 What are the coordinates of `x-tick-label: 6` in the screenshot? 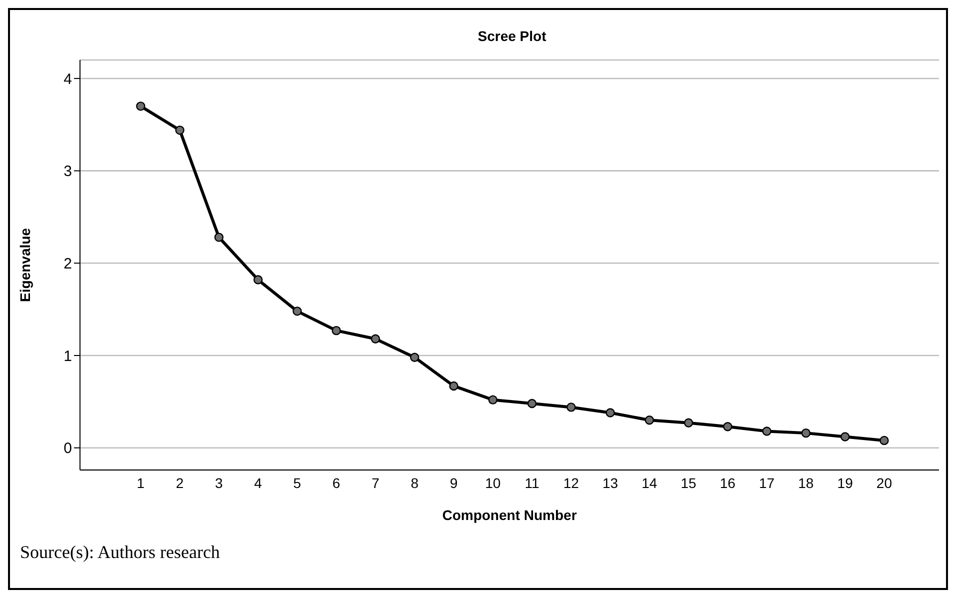 It's located at (336, 482).